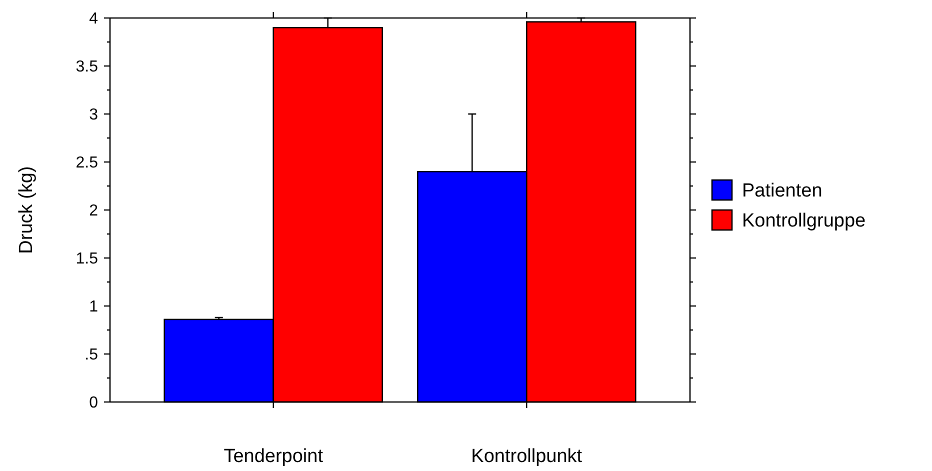 The width and height of the screenshot is (932, 471). I want to click on legend-label: Patienten, so click(782, 191).